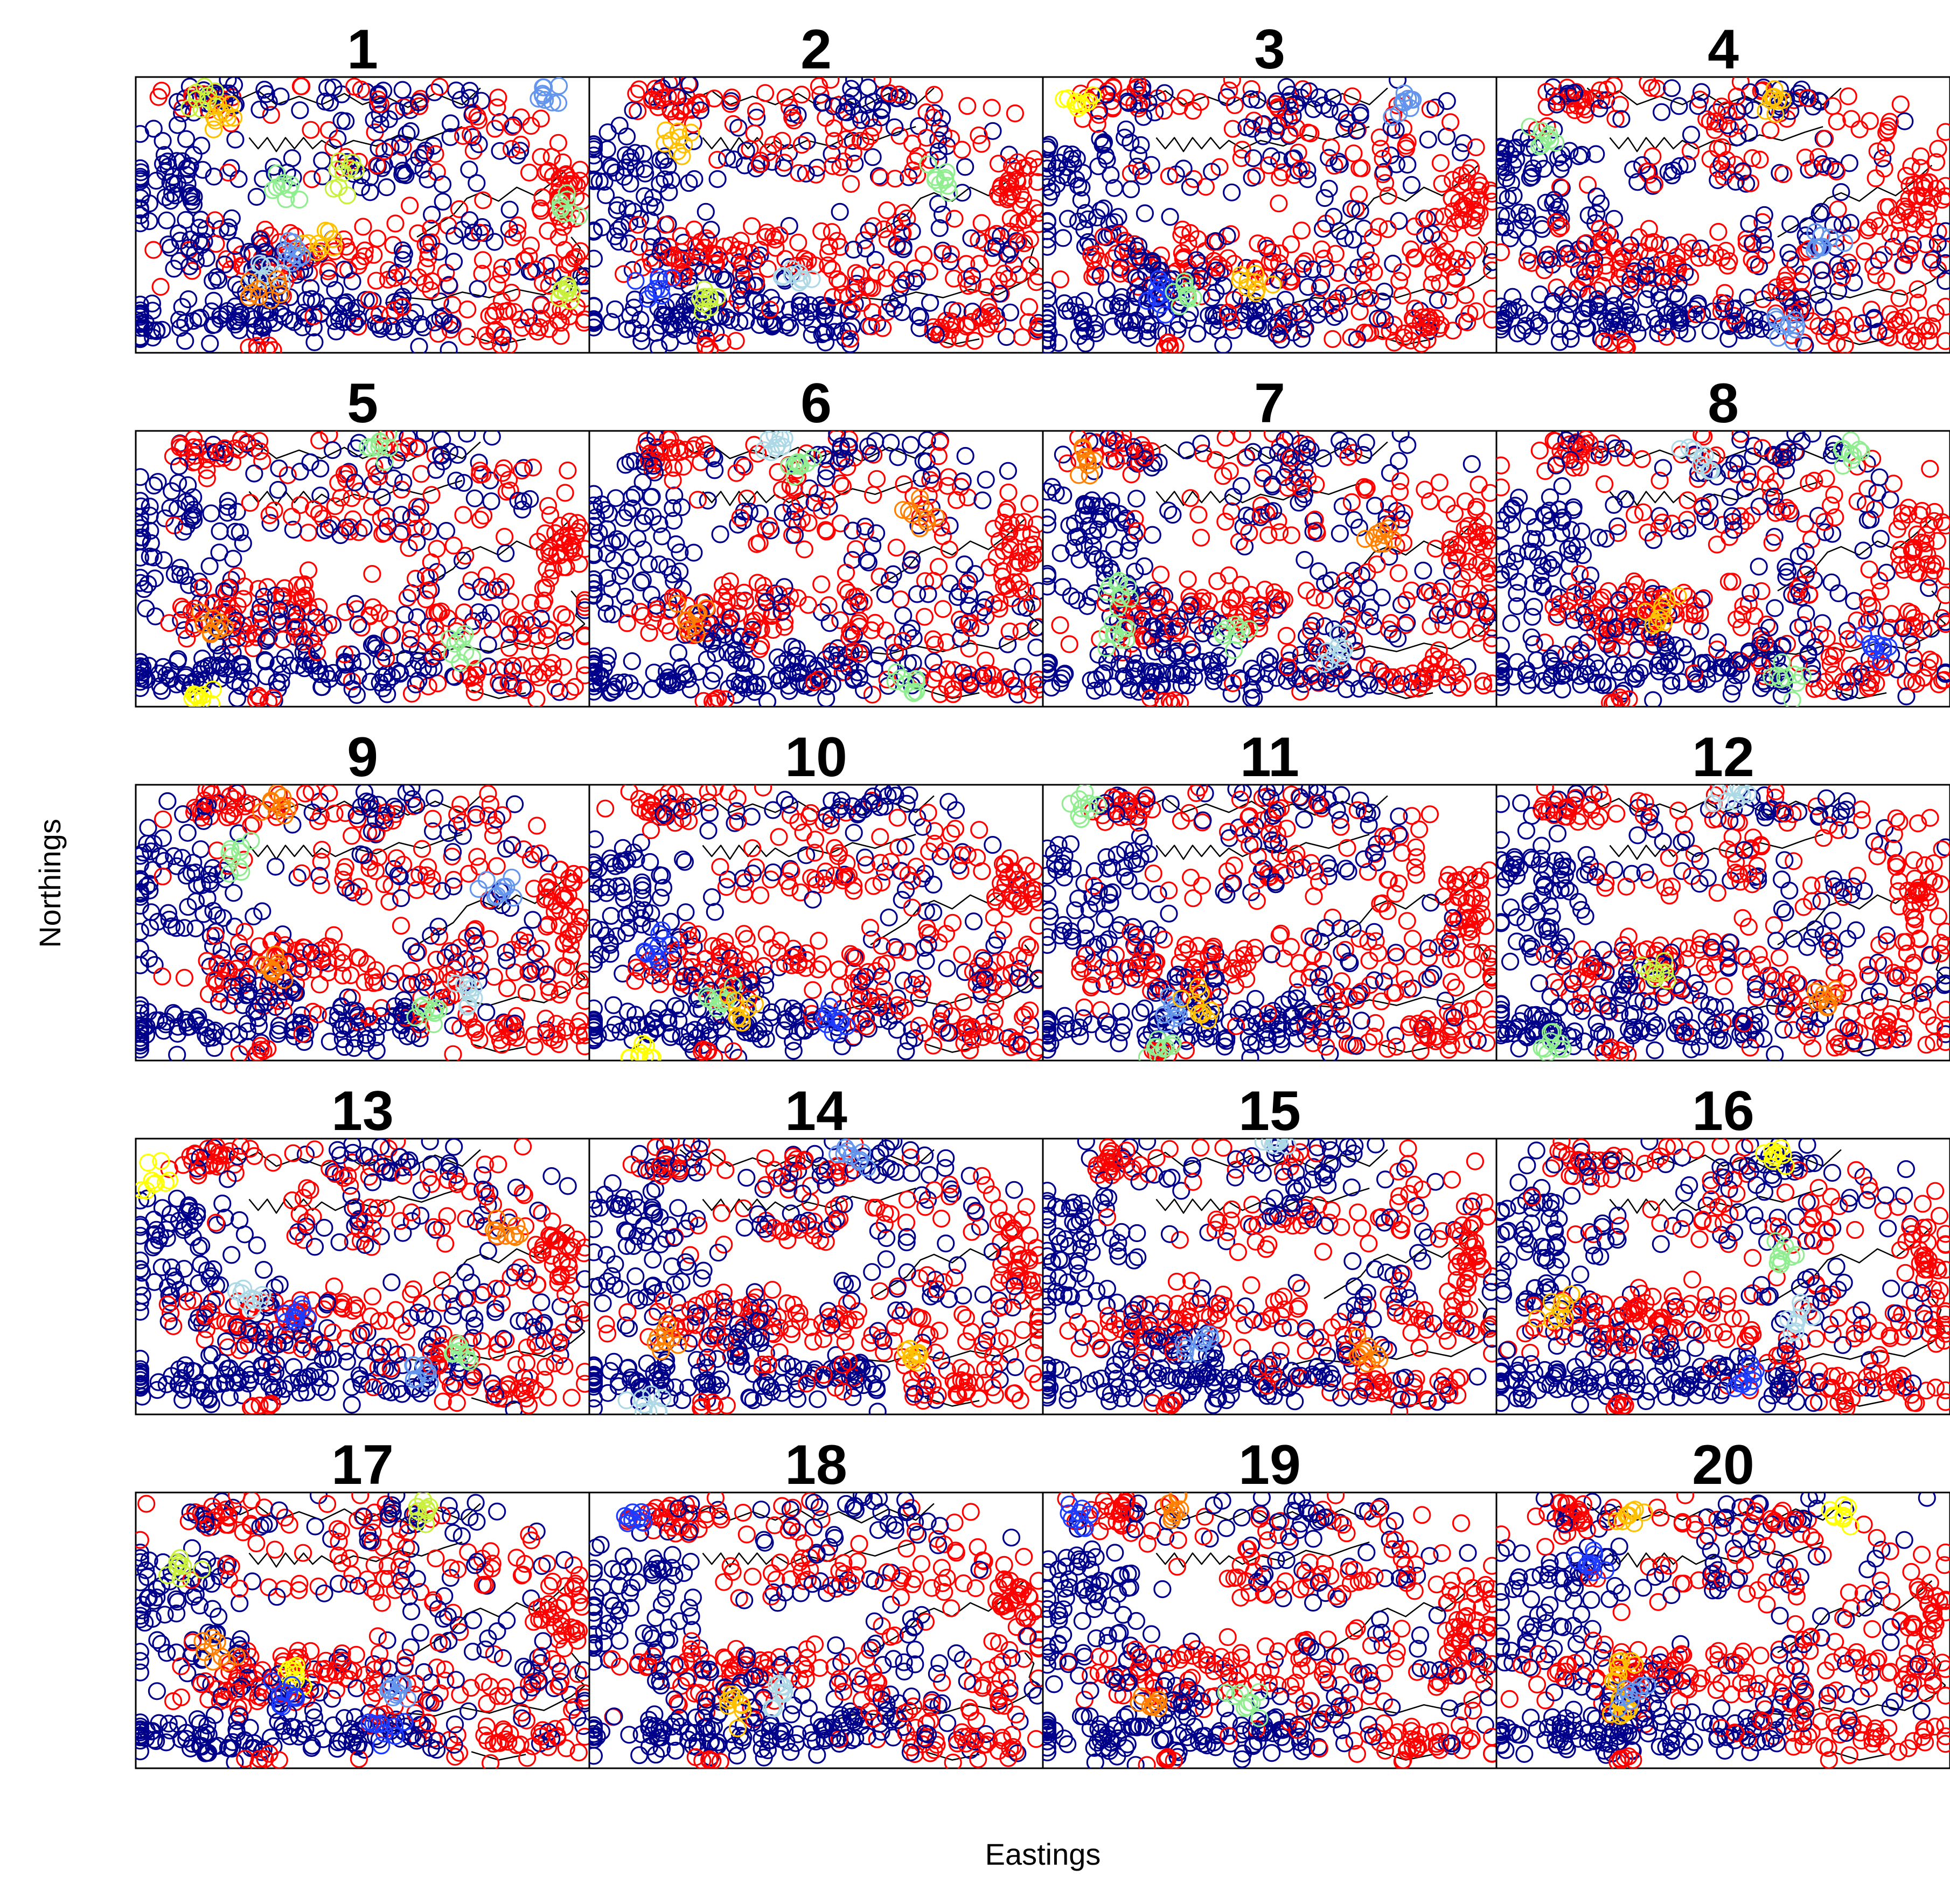  Describe the element at coordinates (1938, 608) in the screenshot. I see `coastline` at that location.